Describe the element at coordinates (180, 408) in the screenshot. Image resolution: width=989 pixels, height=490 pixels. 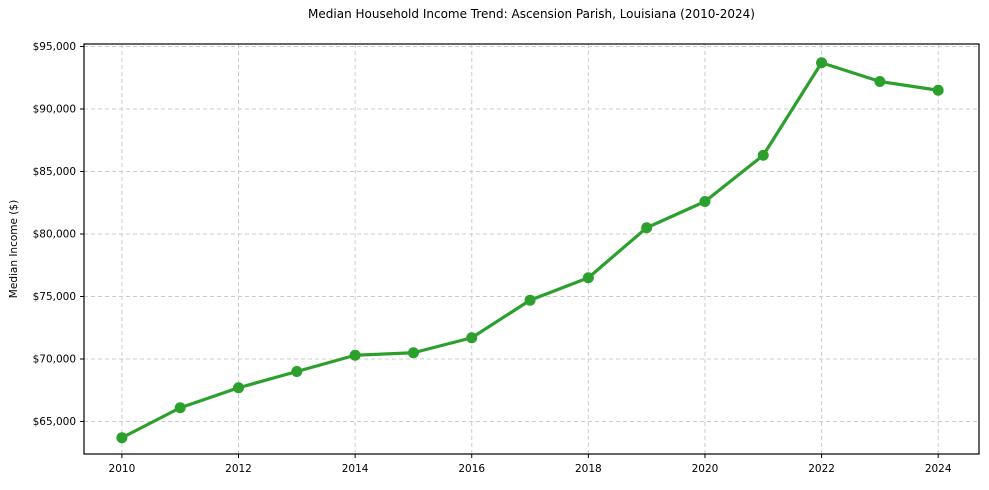
I see `data-point-2011` at that location.